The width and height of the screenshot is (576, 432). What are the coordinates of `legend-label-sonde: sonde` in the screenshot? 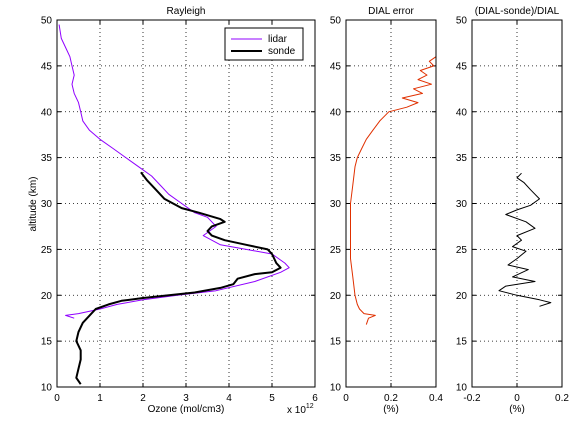 It's located at (282, 51).